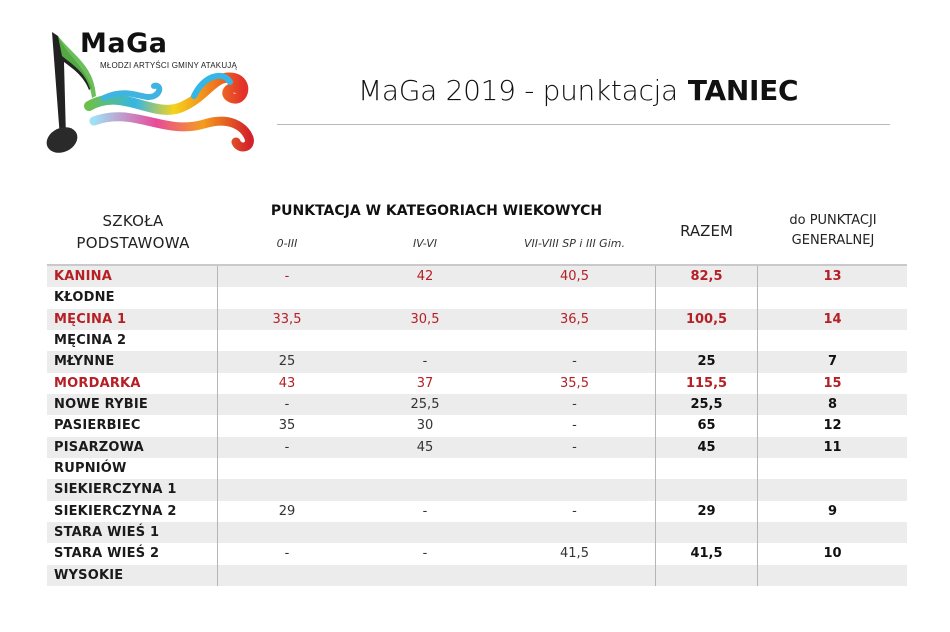  I want to click on logo: MaGa MŁODZI ARTYŚCI GMINY ATAKUJĄ, so click(154, 93).